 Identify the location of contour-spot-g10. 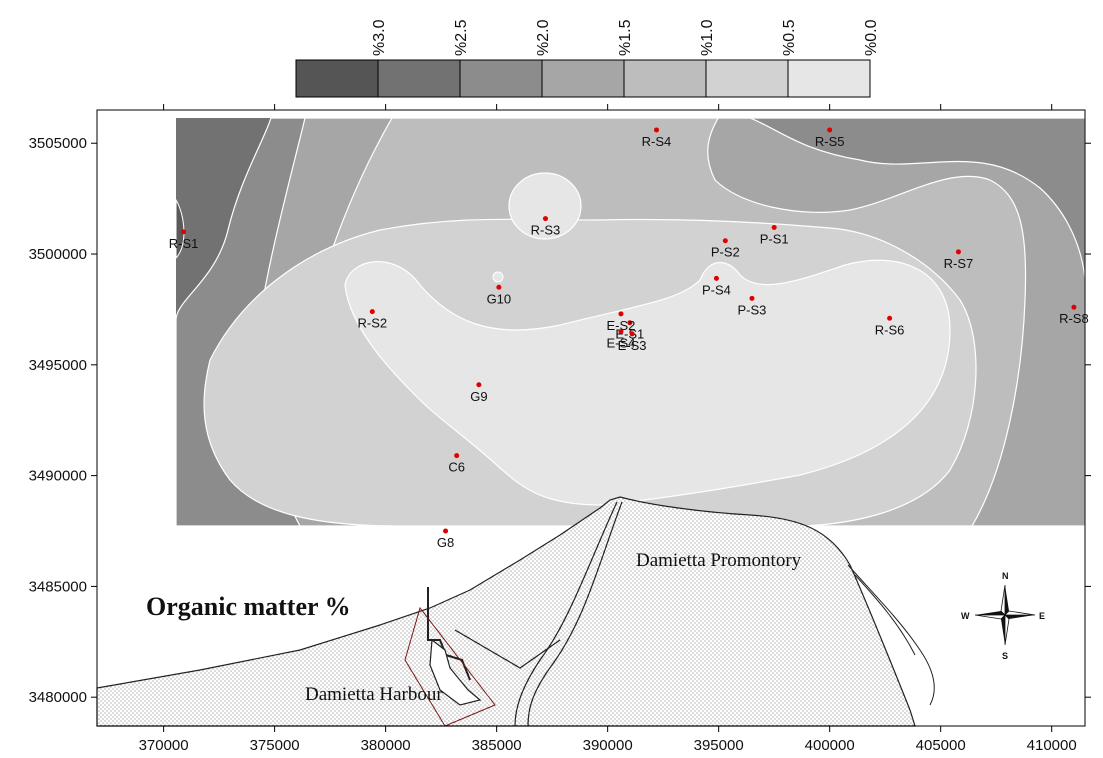
(498, 277).